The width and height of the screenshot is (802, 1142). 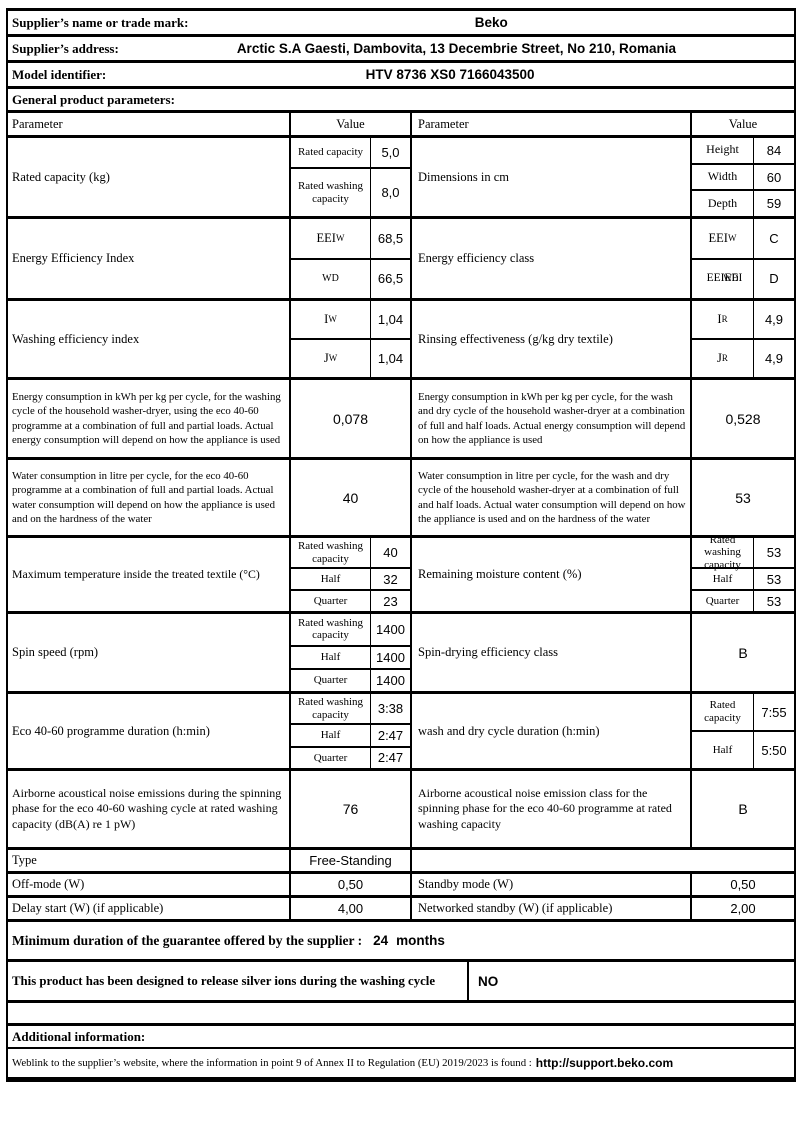 What do you see at coordinates (330, 152) in the screenshot?
I see `sub-label: Rated capacity` at bounding box center [330, 152].